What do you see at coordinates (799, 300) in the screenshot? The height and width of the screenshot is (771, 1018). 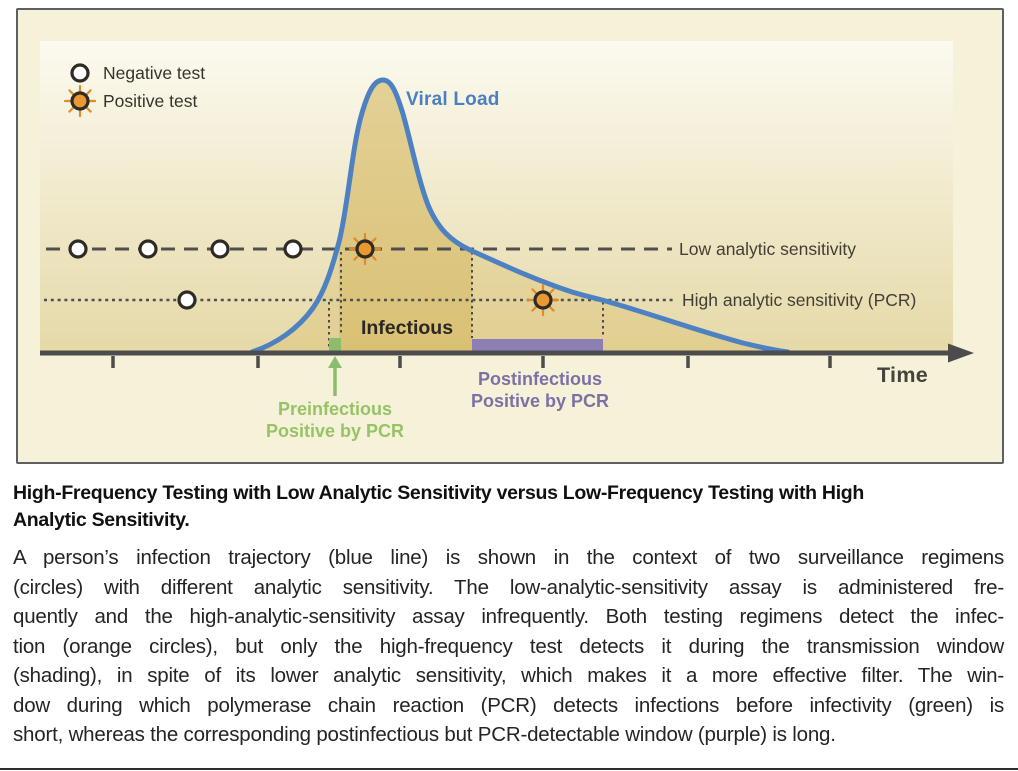 I see `high-sensitivity-label: High analytic sensitivity (PCR)` at bounding box center [799, 300].